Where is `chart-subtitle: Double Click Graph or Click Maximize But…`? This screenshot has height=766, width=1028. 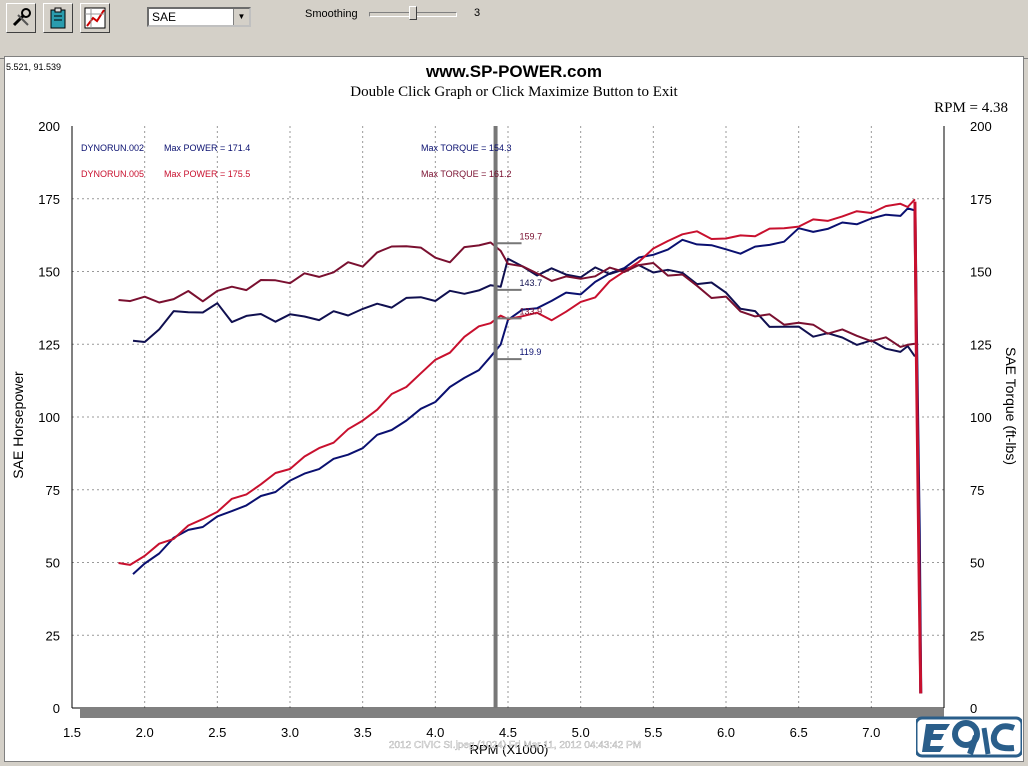 chart-subtitle: Double Click Graph or Click Maximize But… is located at coordinates (514, 92).